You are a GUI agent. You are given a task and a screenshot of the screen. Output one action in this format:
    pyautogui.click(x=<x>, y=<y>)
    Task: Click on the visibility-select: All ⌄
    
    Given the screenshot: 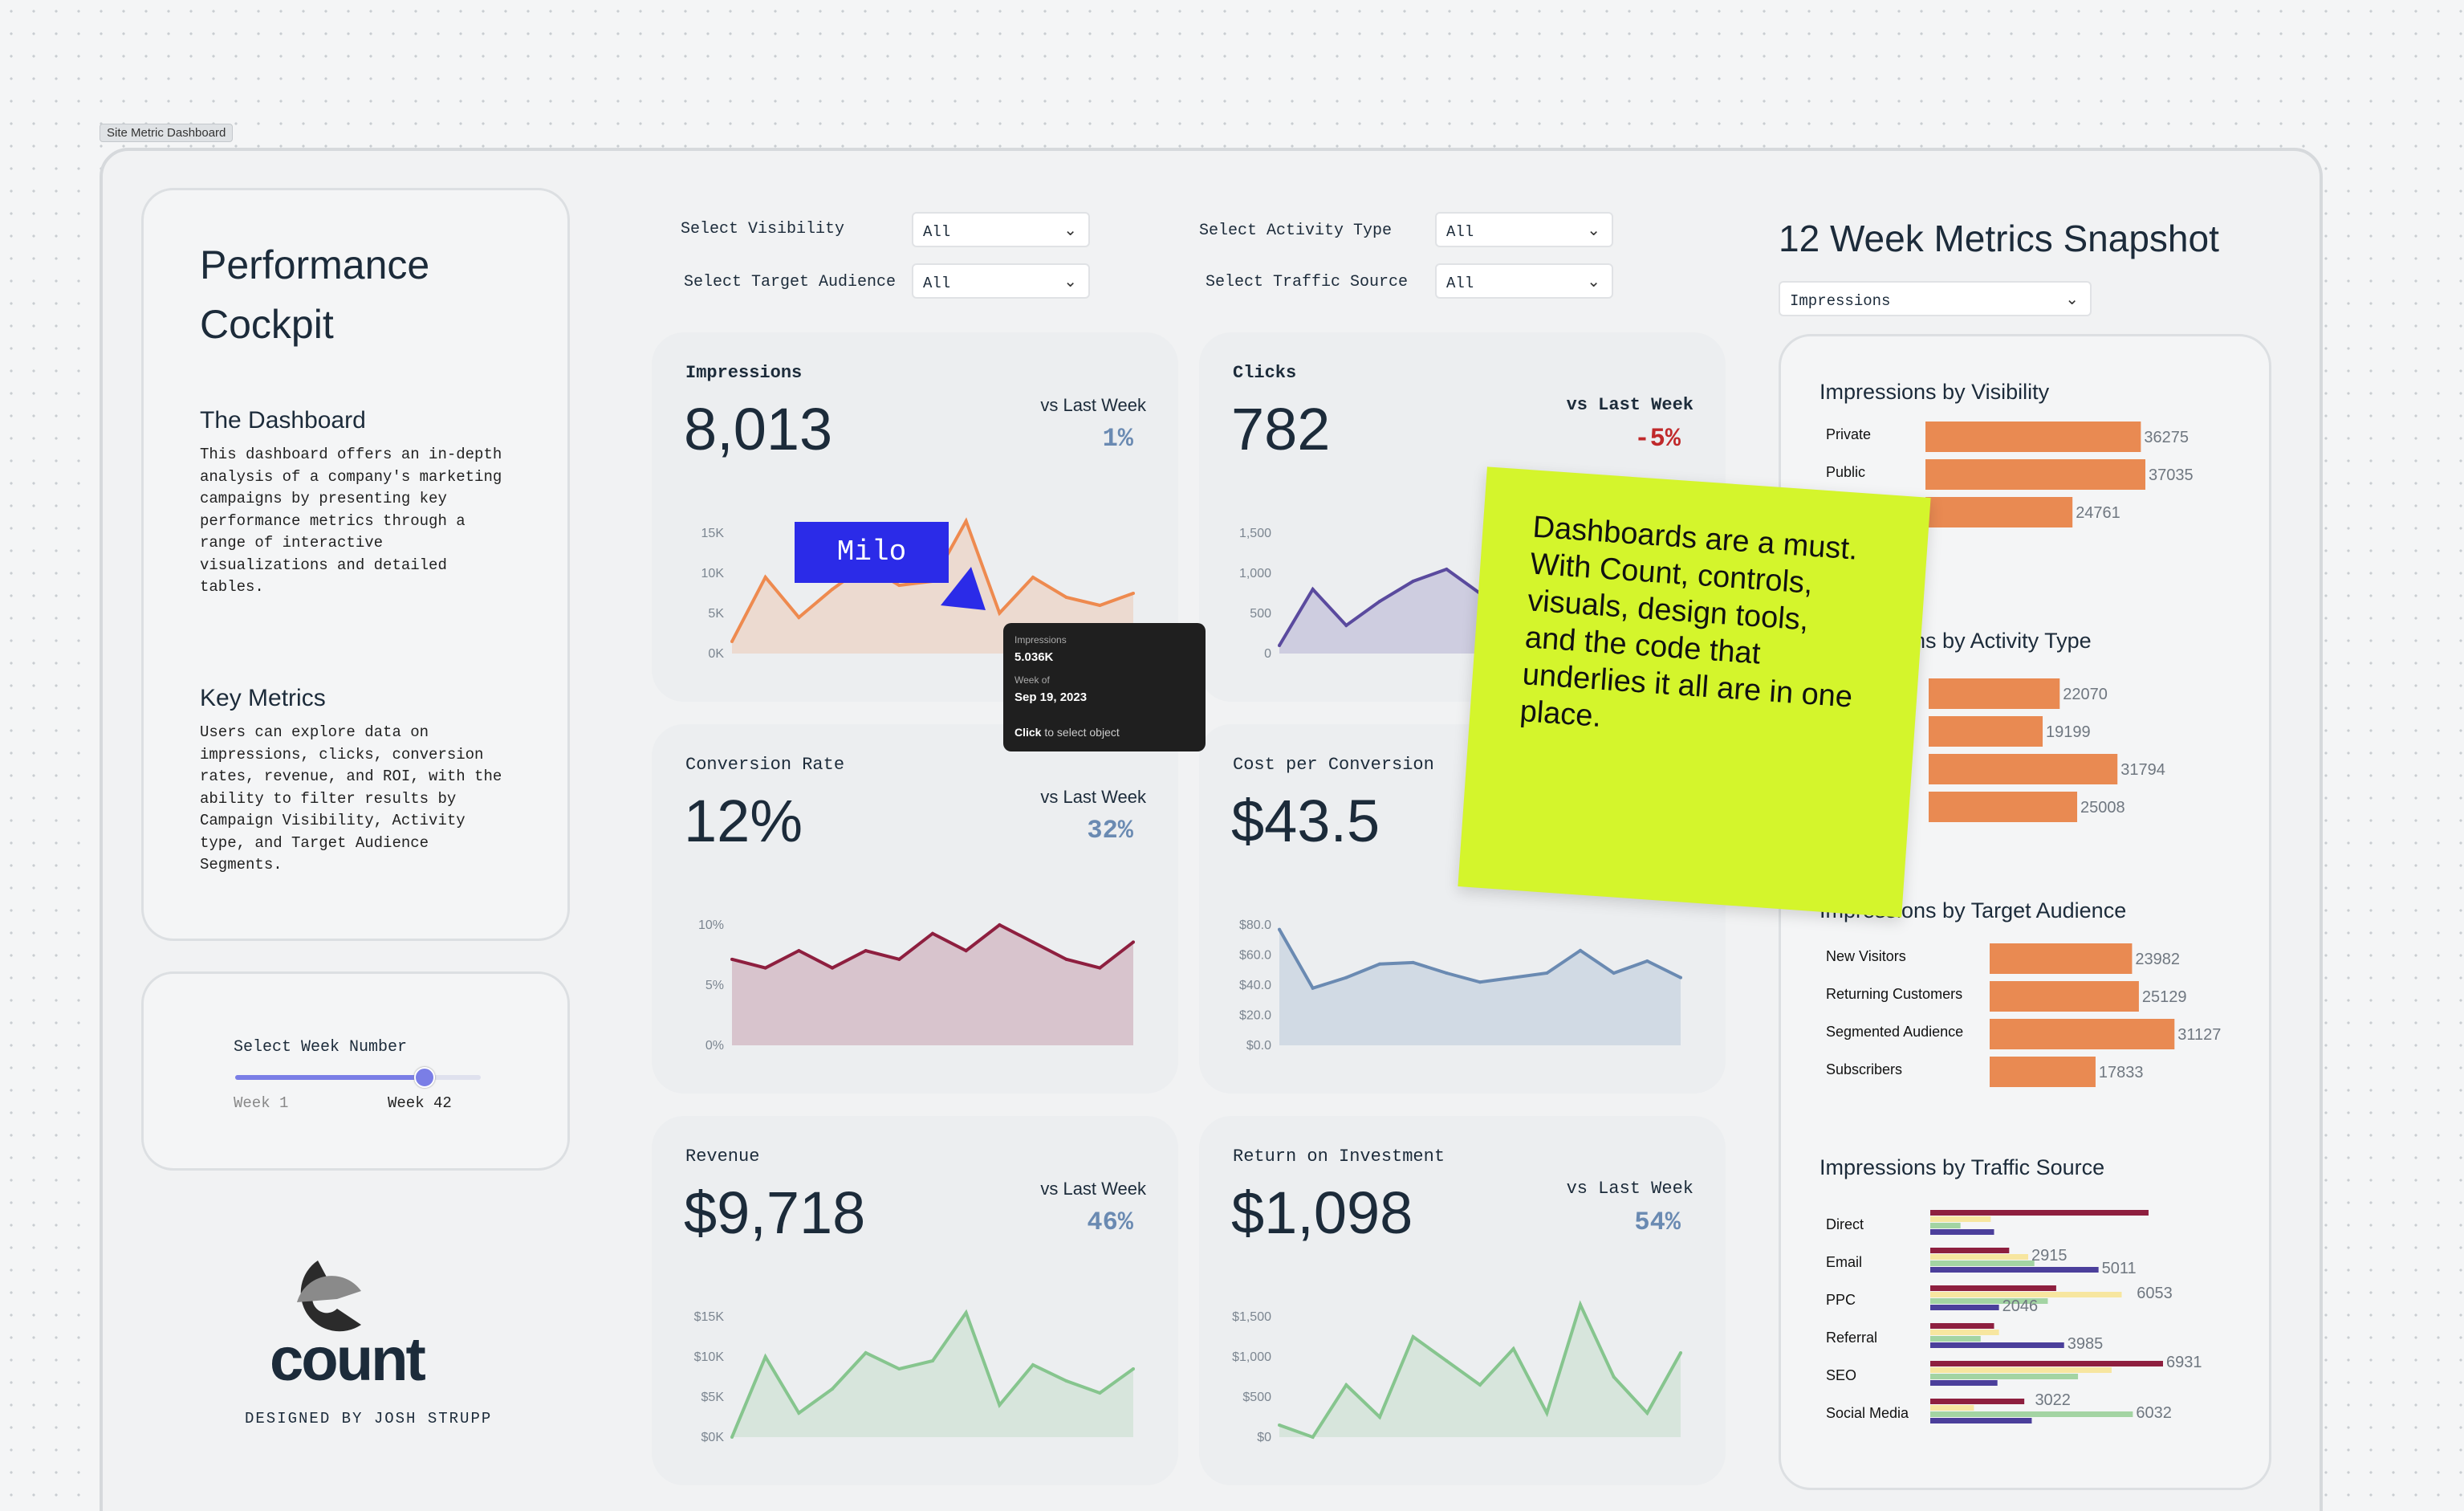 What is the action you would take?
    pyautogui.click(x=1001, y=229)
    